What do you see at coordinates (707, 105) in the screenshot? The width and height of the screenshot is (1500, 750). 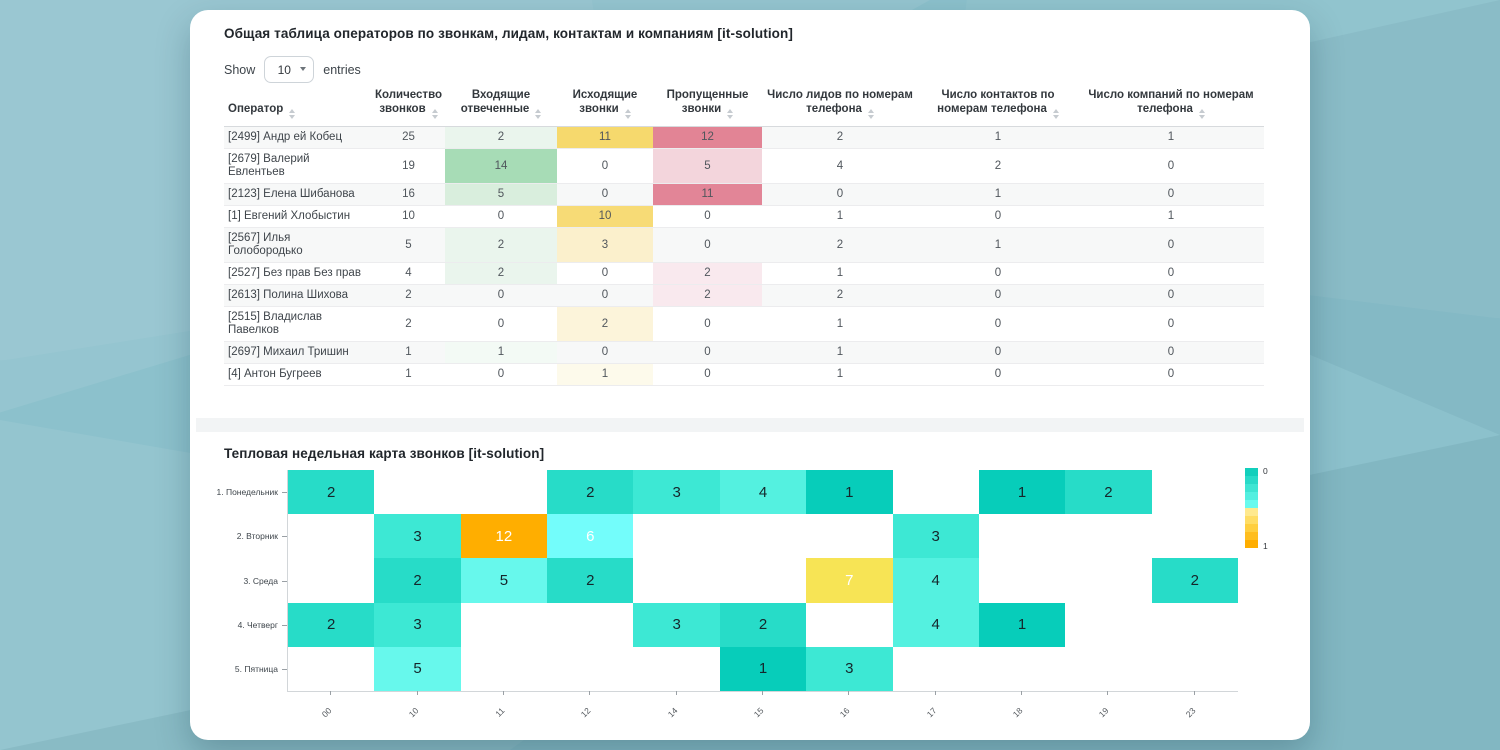 I see `column-header: Пропущенные звонки` at bounding box center [707, 105].